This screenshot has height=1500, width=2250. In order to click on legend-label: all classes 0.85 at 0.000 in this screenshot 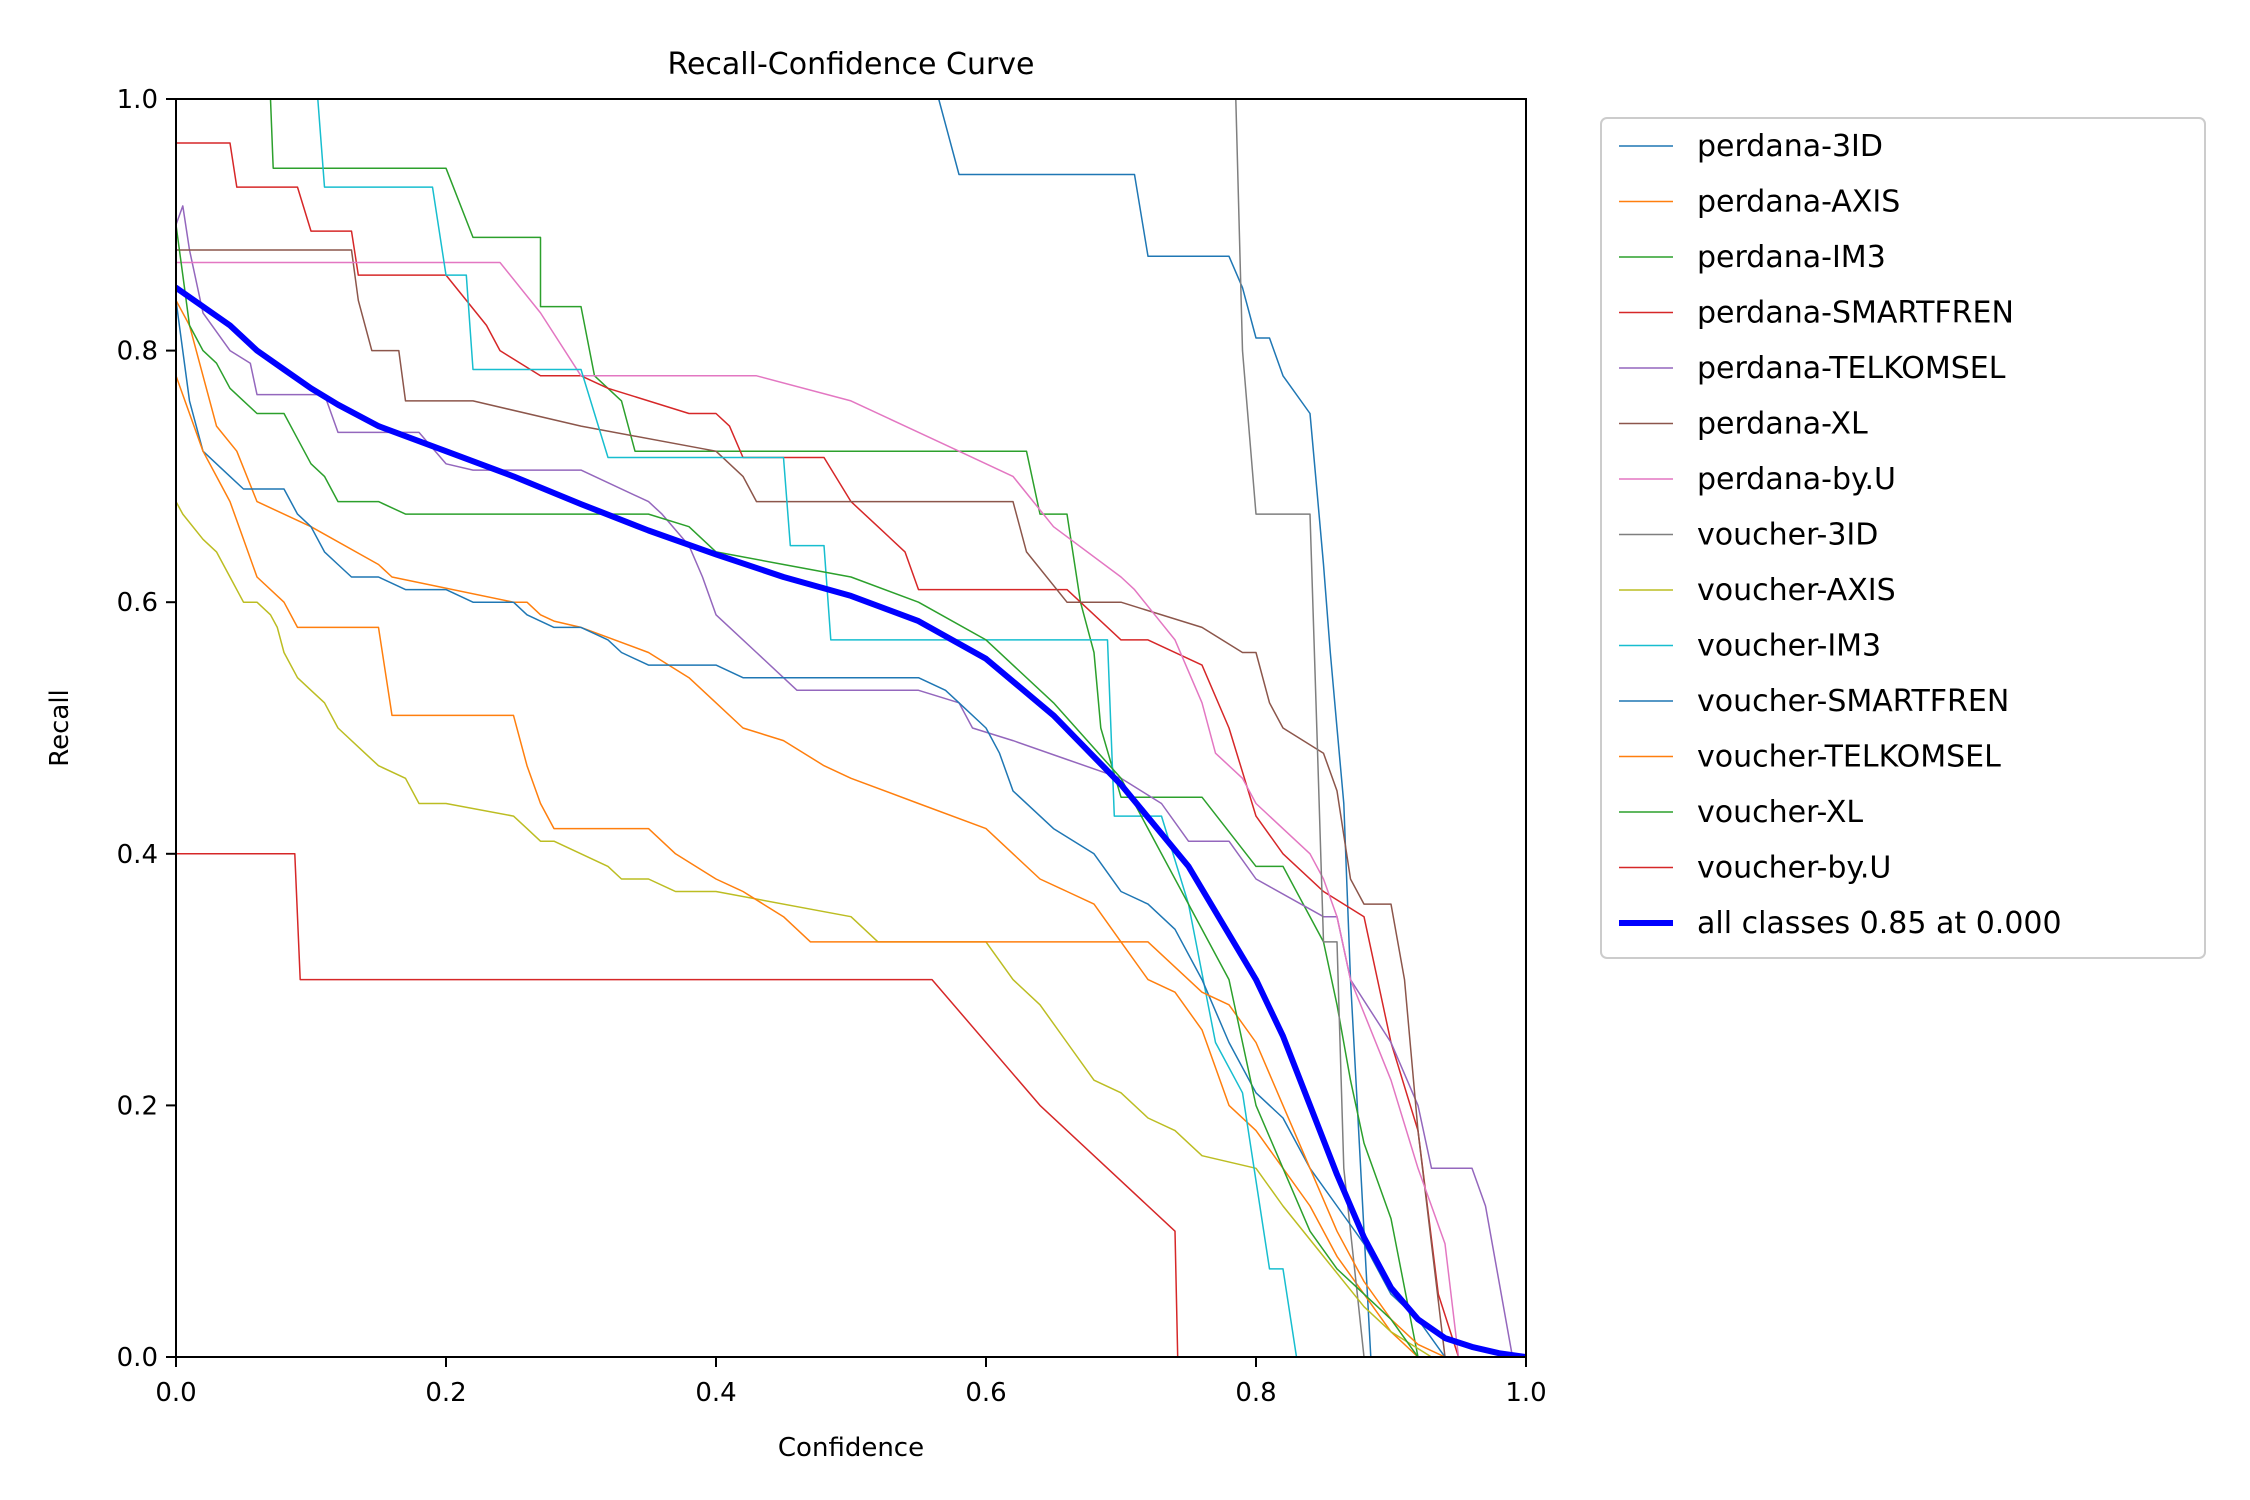, I will do `click(1879, 923)`.